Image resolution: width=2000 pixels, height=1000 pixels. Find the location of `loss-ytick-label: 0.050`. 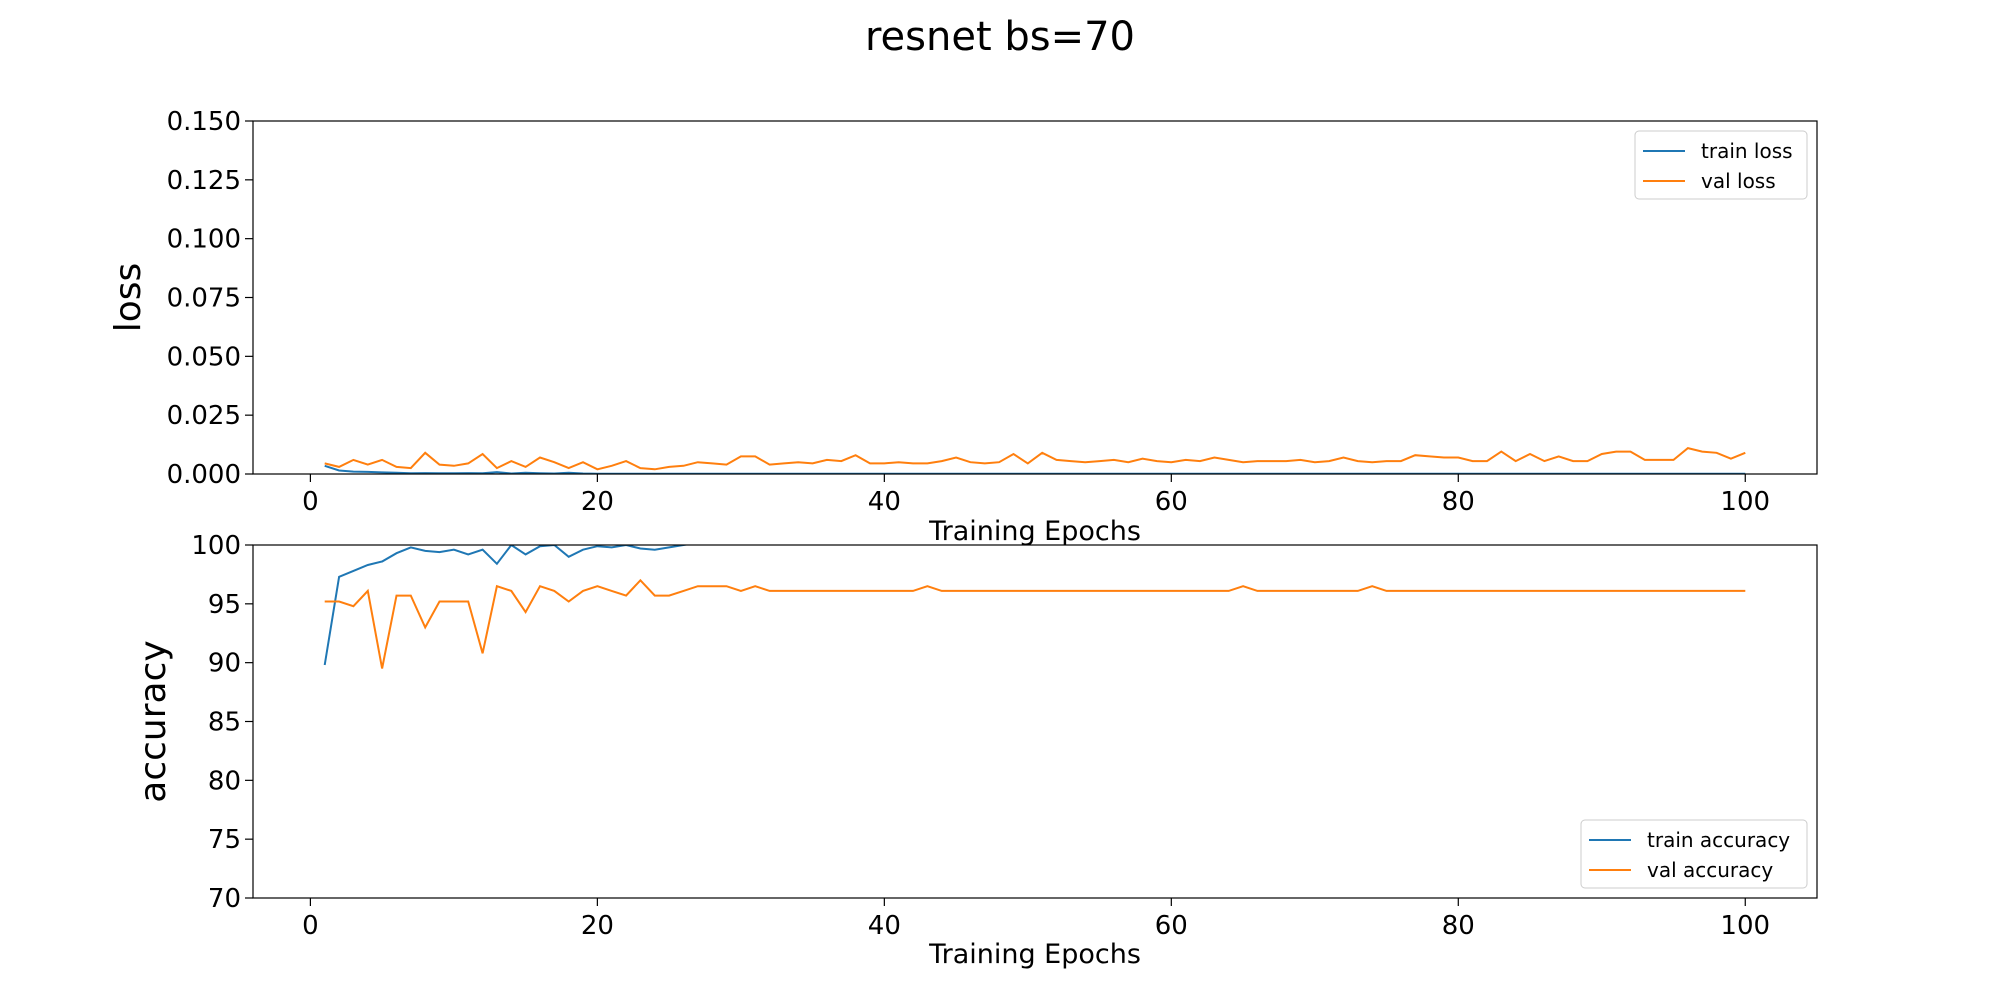

loss-ytick-label: 0.050 is located at coordinates (204, 357).